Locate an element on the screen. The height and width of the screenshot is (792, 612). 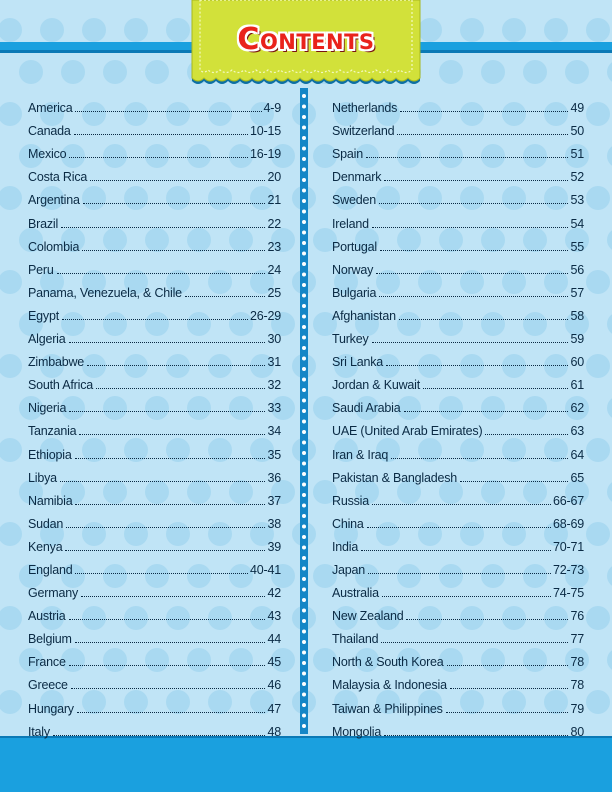
entry-page-number: 80 is located at coordinates (577, 731).